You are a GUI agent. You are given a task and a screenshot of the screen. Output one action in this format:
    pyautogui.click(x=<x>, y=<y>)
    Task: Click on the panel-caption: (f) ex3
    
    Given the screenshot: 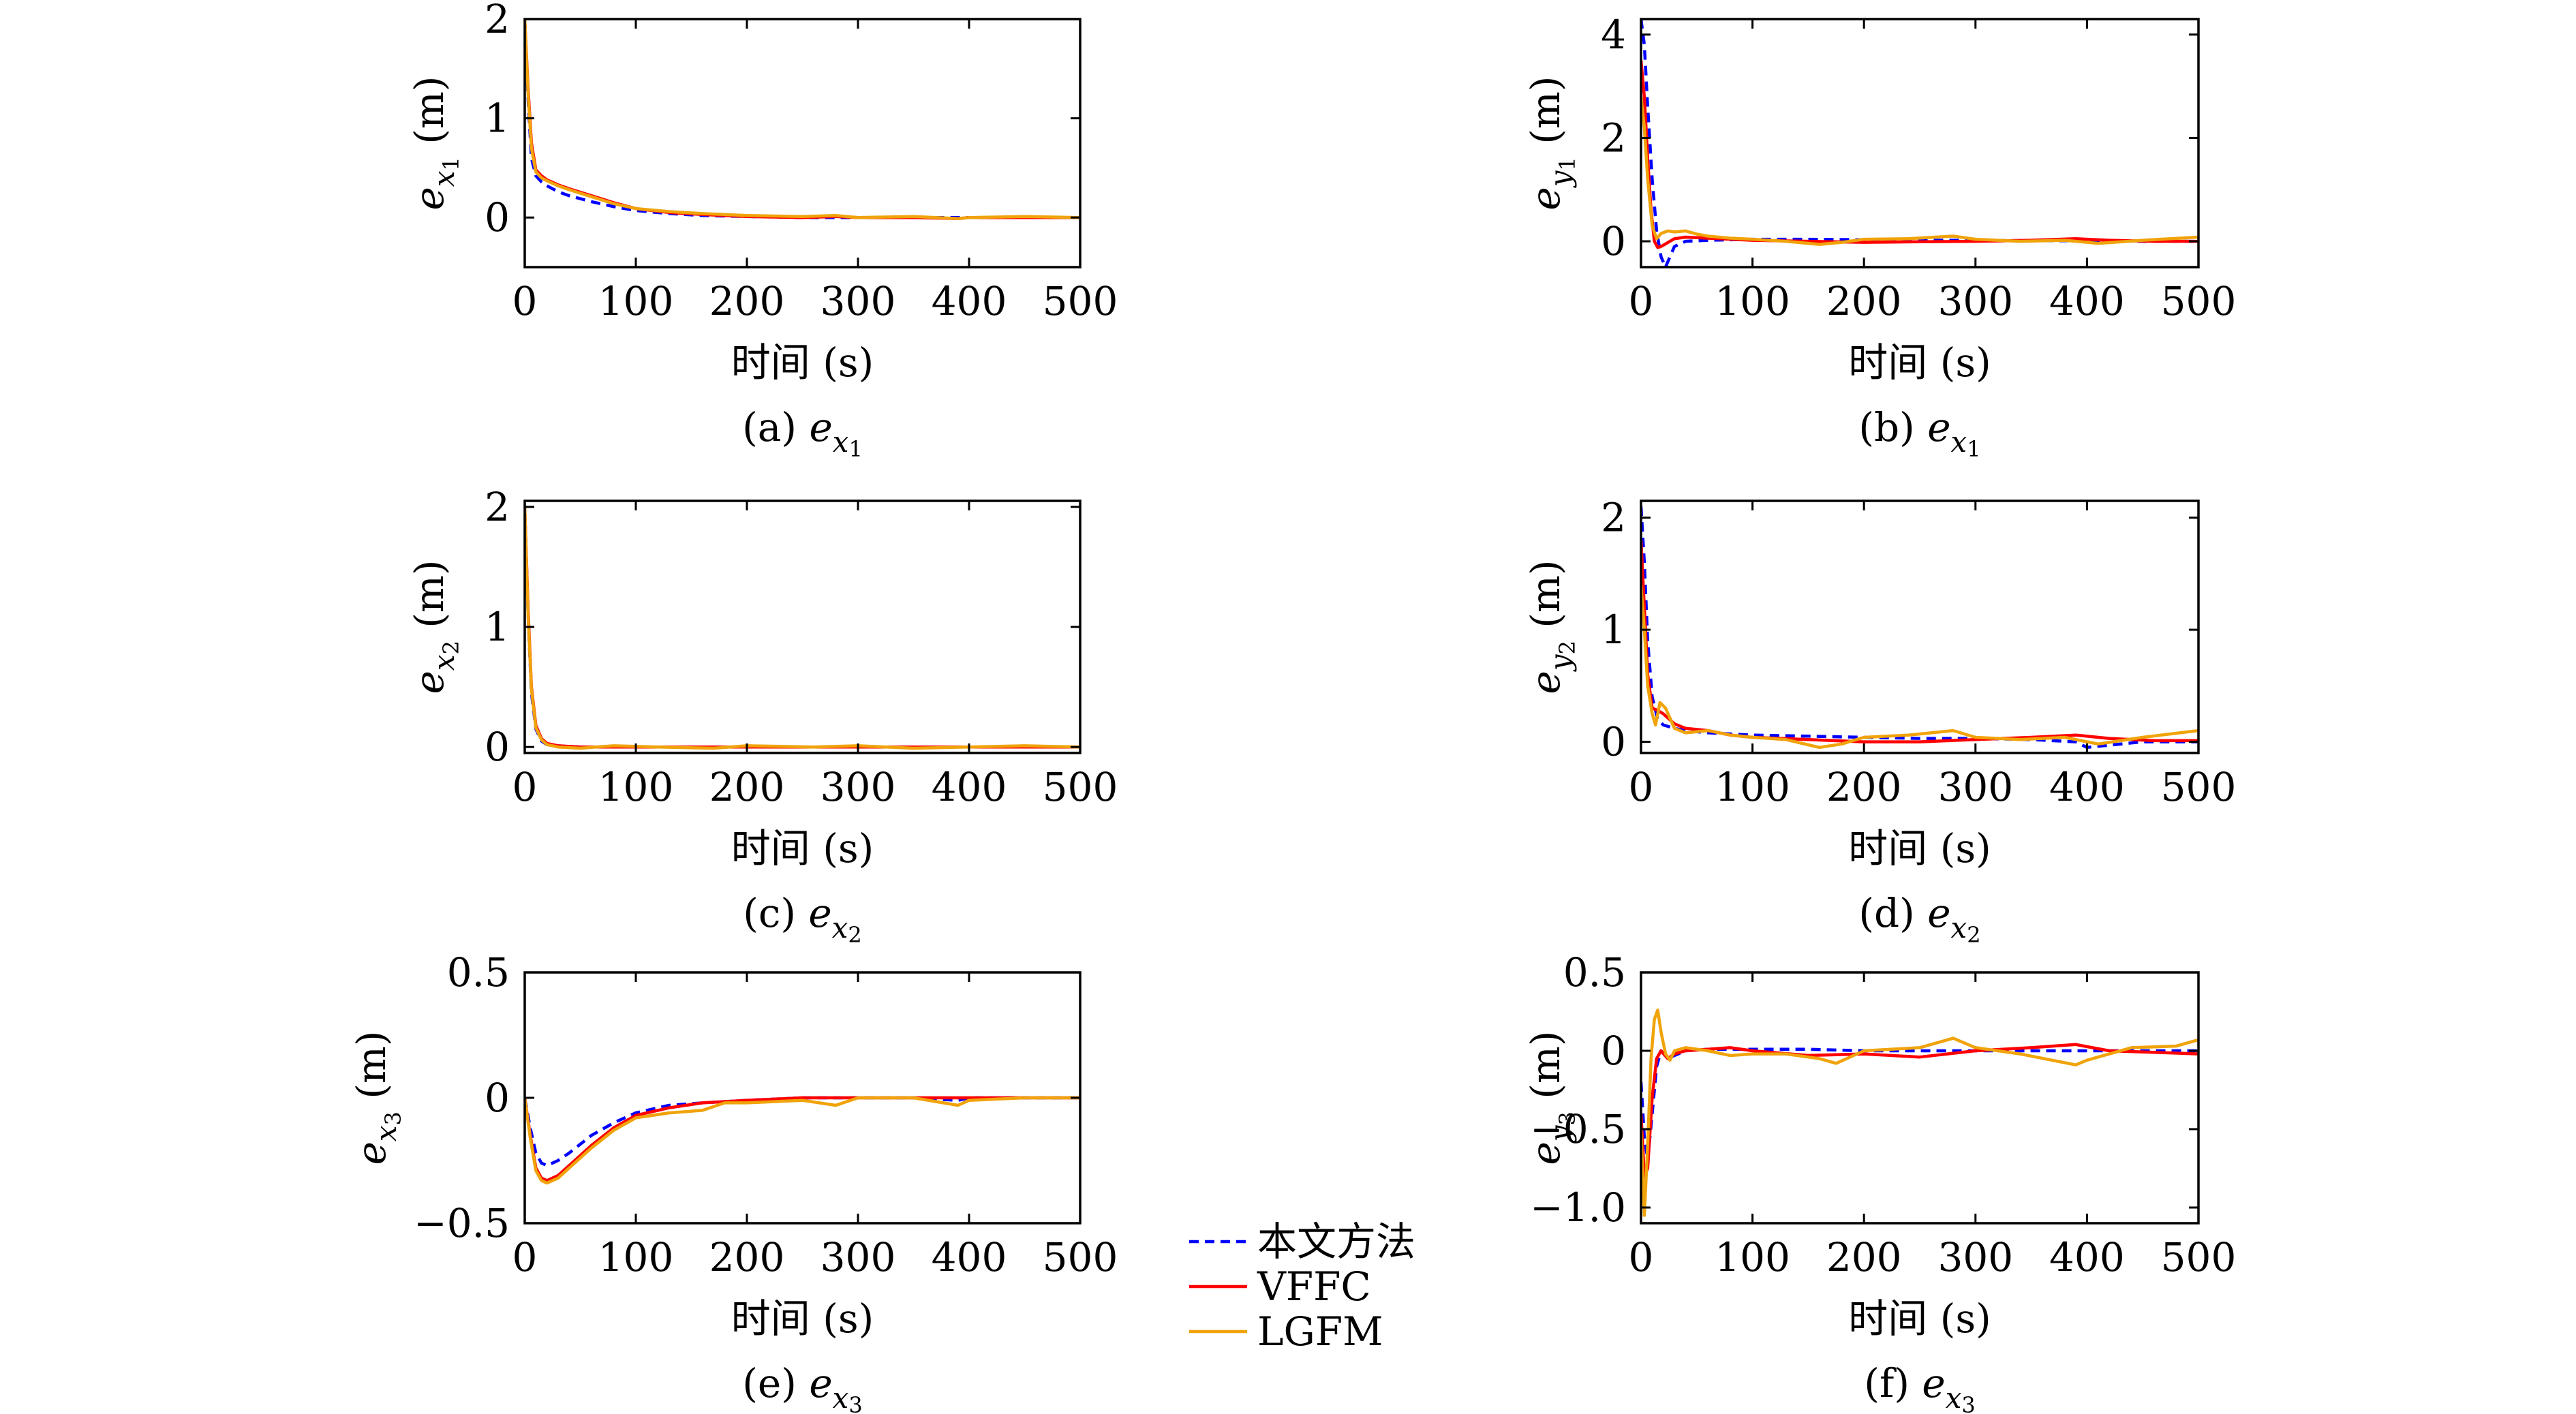 What is the action you would take?
    pyautogui.click(x=1920, y=1387)
    